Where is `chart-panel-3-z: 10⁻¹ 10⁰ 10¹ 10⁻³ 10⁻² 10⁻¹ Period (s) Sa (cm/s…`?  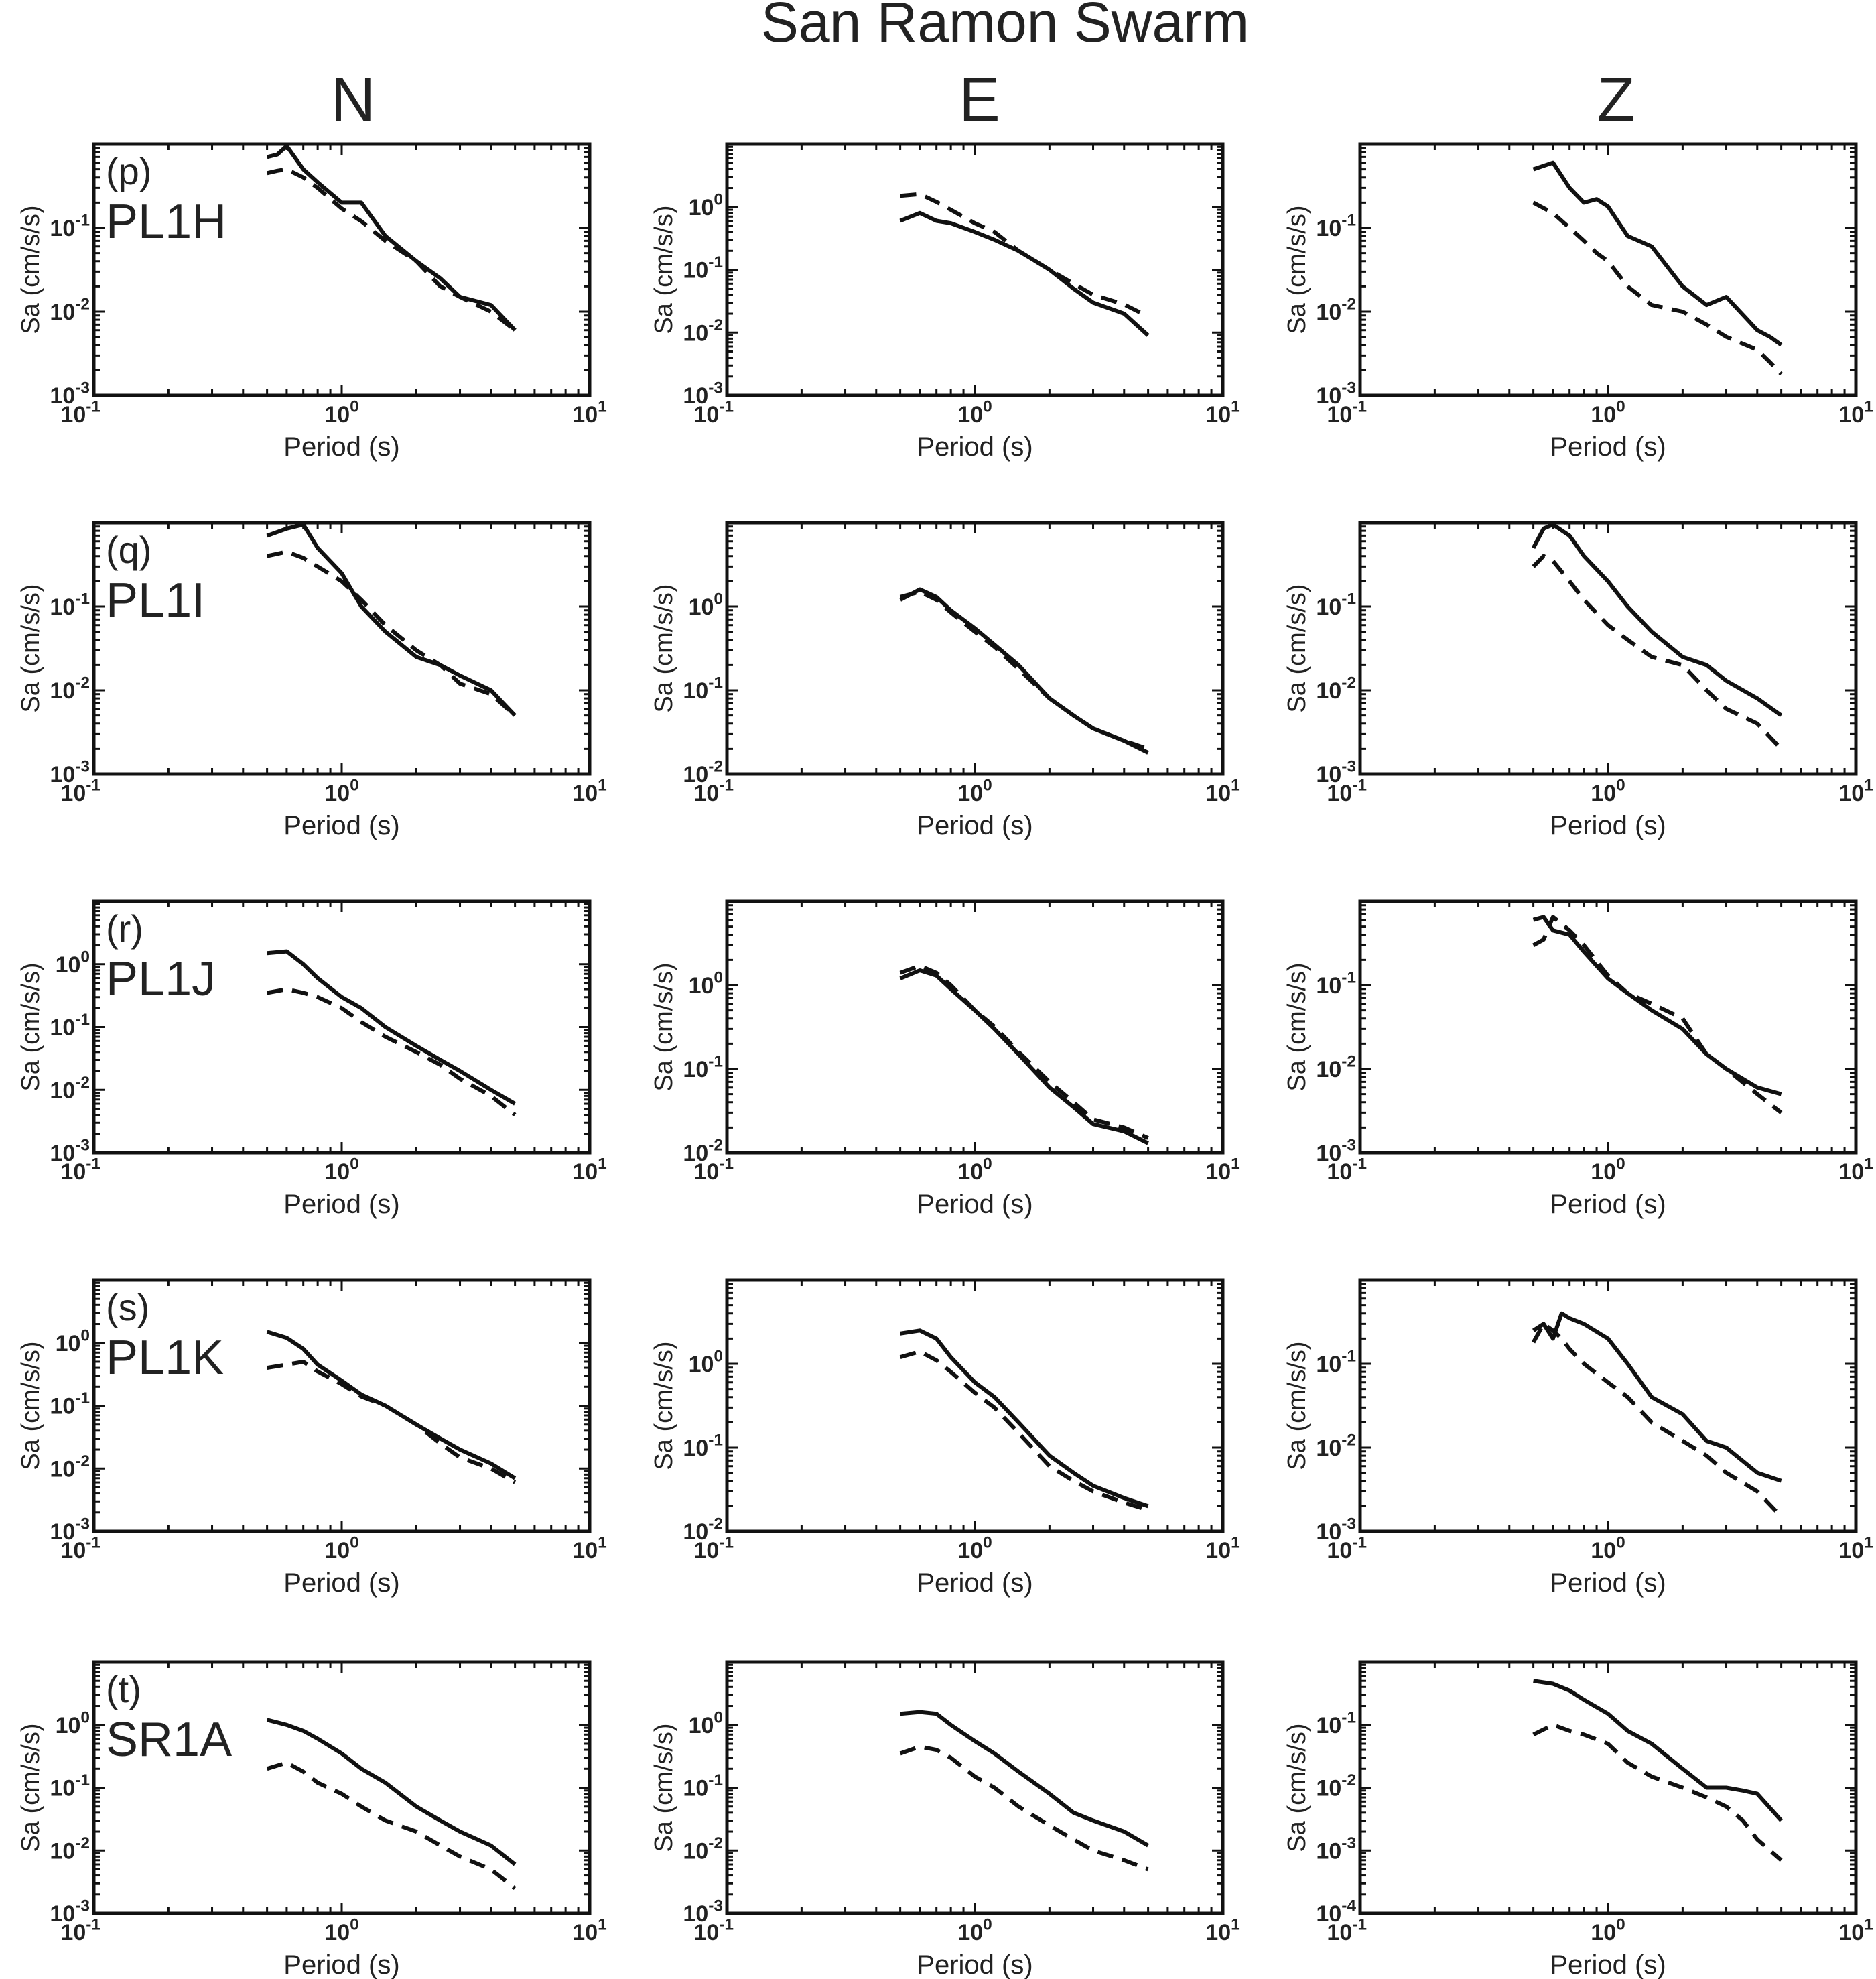 chart-panel-3-z: 10⁻¹ 10⁰ 10¹ 10⁻³ 10⁻² 10⁻¹ Period (s) Sa (cm/s… is located at coordinates (1578, 1059).